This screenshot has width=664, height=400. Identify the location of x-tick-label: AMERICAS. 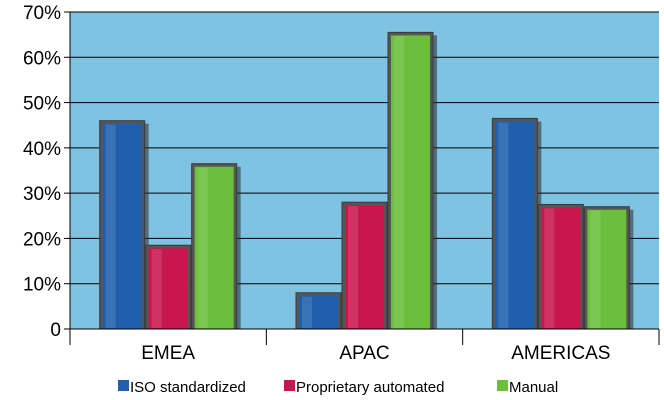
(560, 353).